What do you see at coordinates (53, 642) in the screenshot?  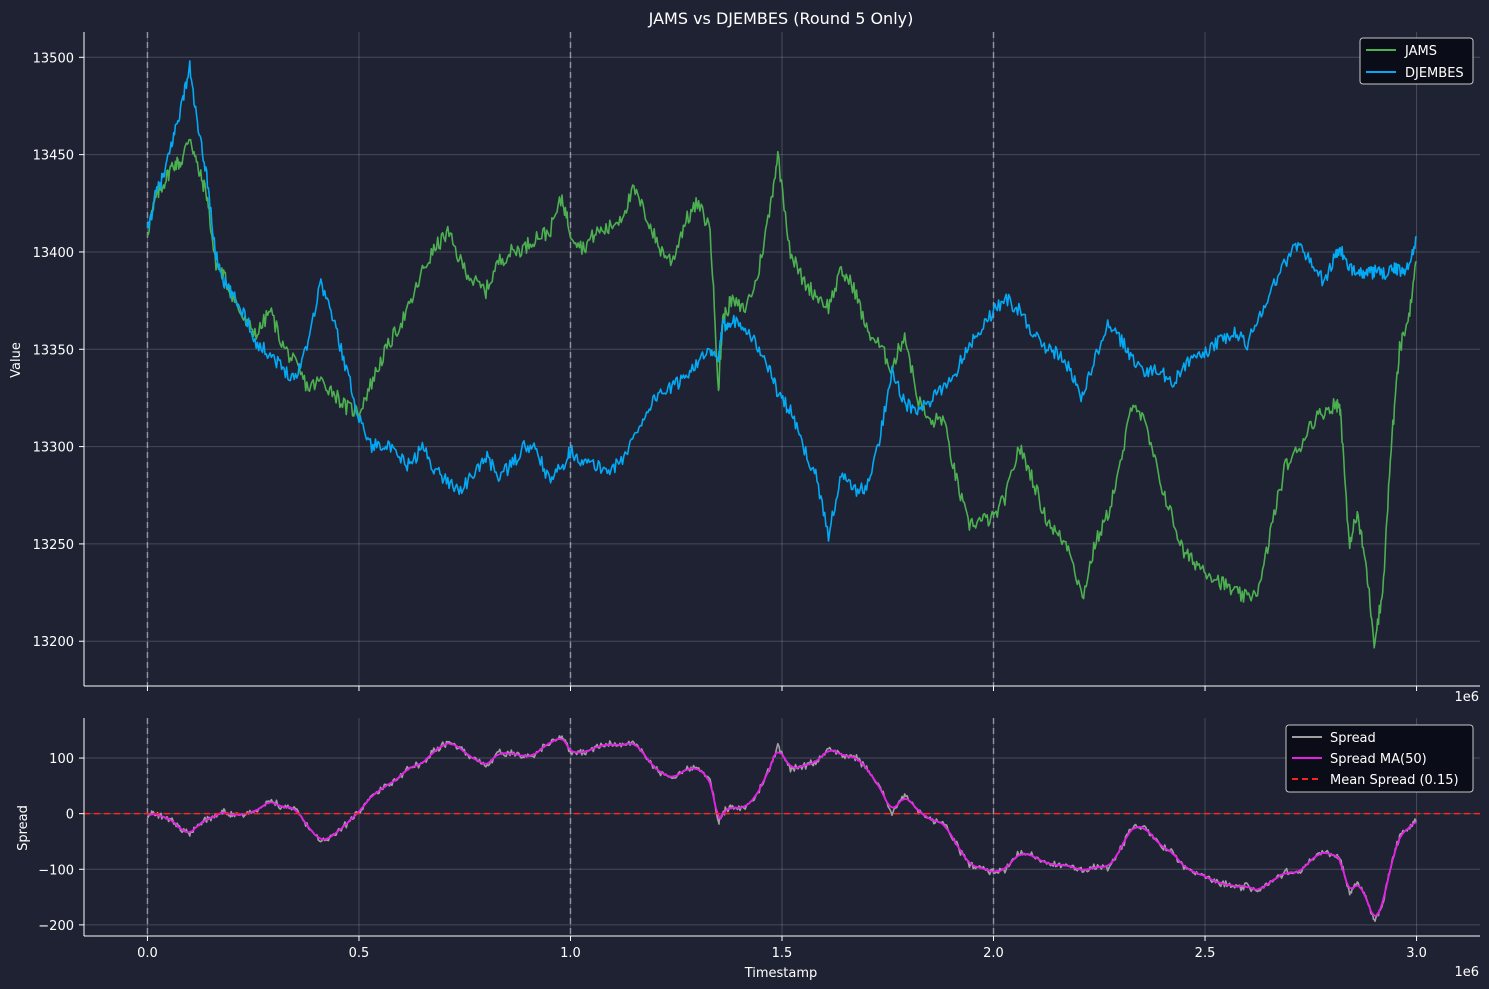 I see `y-tick-label: 13200` at bounding box center [53, 642].